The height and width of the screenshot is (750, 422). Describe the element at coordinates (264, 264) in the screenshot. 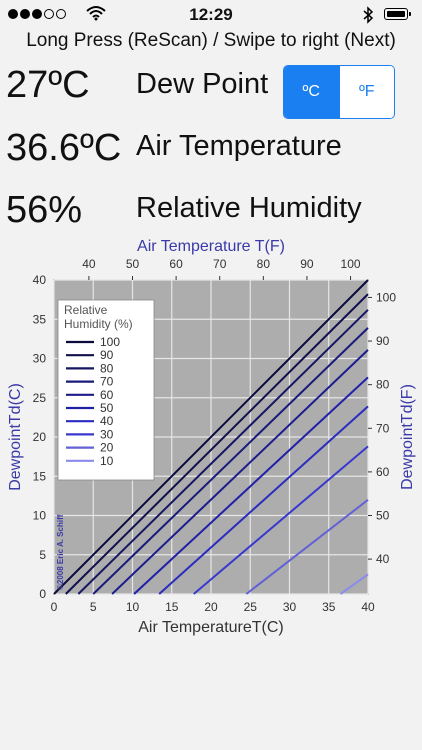

I see `top-tick-label: 80` at that location.